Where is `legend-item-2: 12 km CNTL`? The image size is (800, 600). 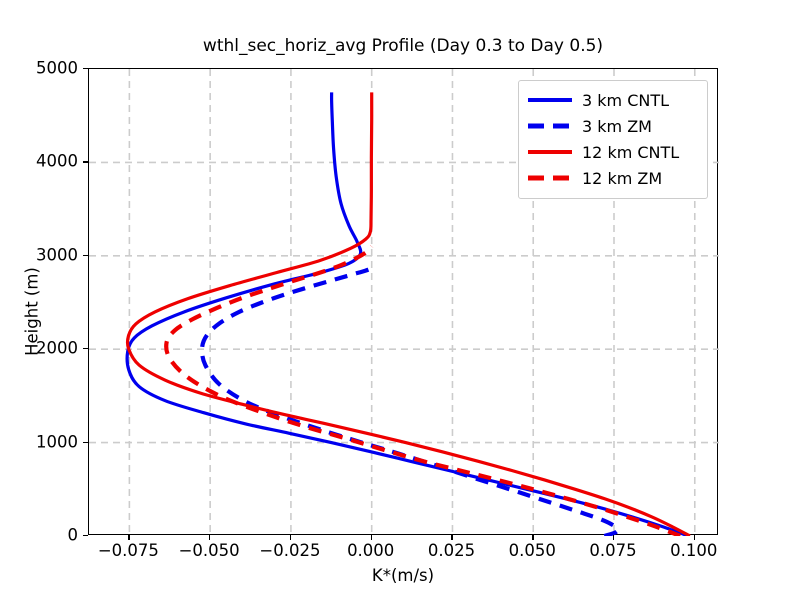 legend-item-2: 12 km CNTL is located at coordinates (613, 152).